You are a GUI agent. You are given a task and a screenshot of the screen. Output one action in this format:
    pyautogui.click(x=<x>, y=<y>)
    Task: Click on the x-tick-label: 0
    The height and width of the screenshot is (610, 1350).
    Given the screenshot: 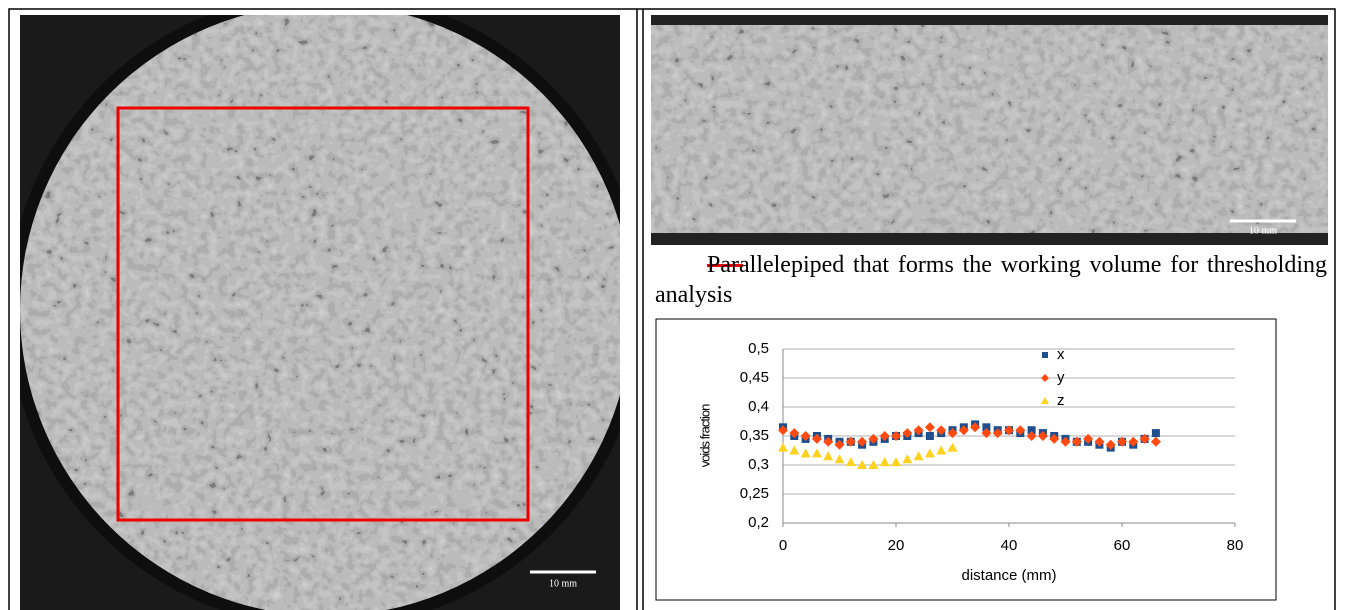 What is the action you would take?
    pyautogui.click(x=783, y=545)
    